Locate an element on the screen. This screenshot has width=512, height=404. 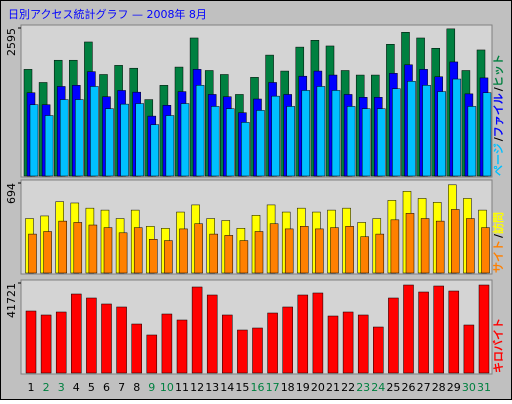
x-tick-label: 4 is located at coordinates (76, 387).